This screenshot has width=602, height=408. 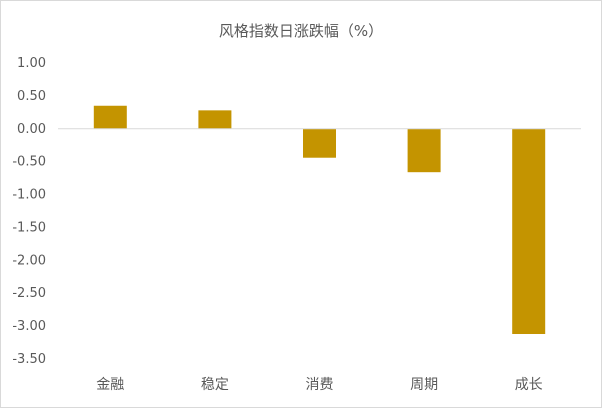 I want to click on y-tick-label: 0.00, so click(x=31, y=129).